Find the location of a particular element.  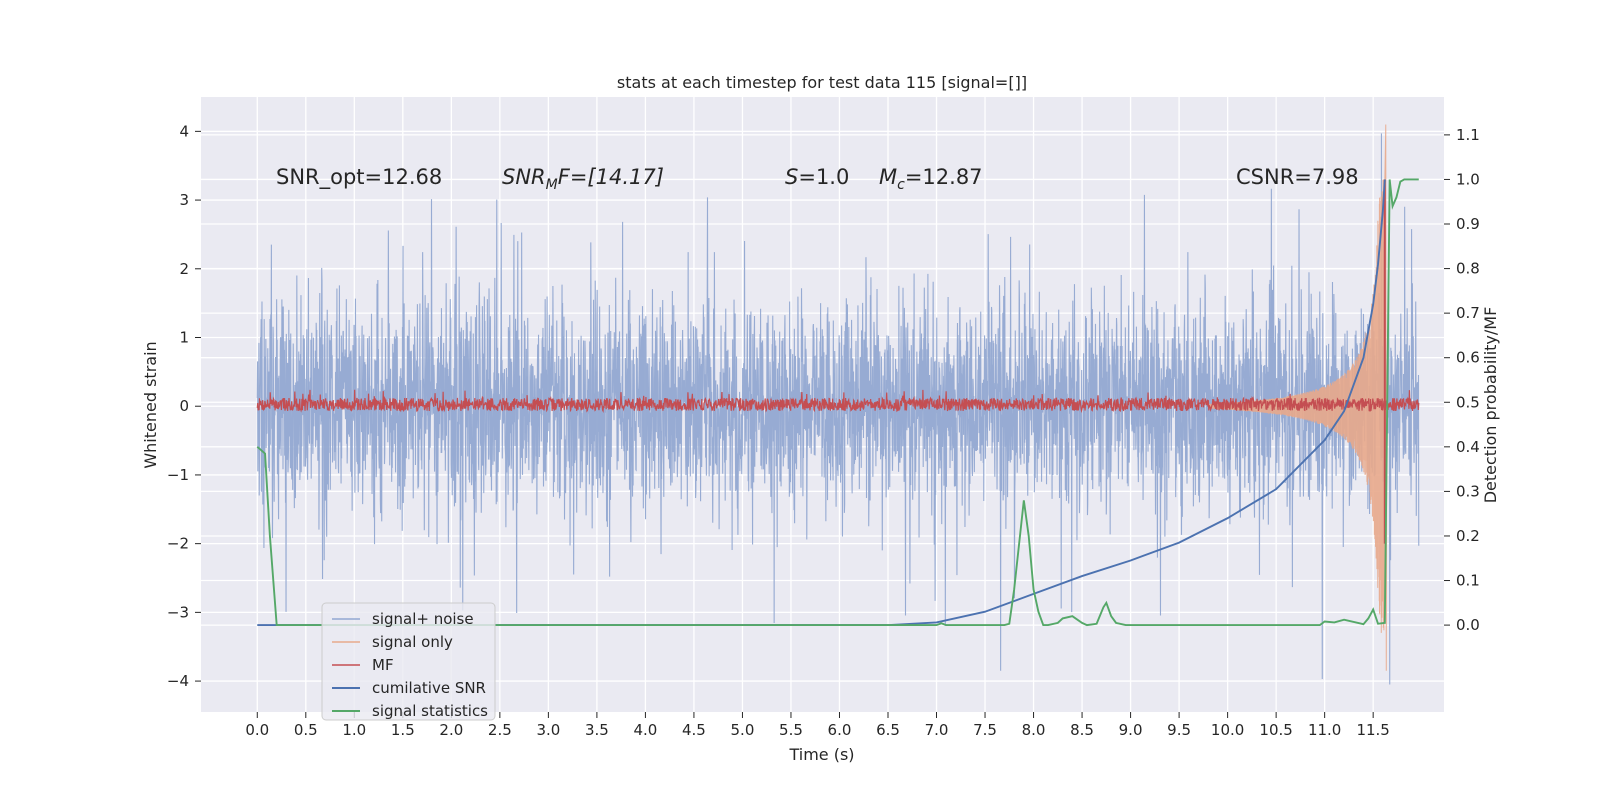

annotation-snr-mf: SNRMF=[14.17] is located at coordinates (583, 179).